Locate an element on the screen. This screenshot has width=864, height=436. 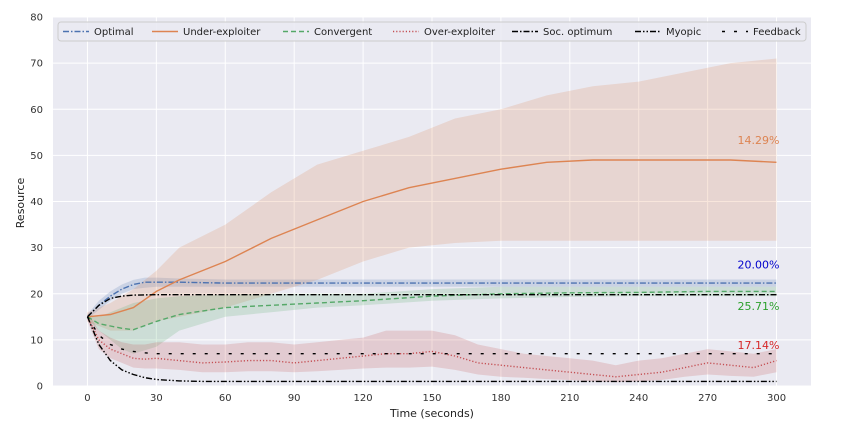
y-tick-label: 50 is located at coordinates (36, 156).